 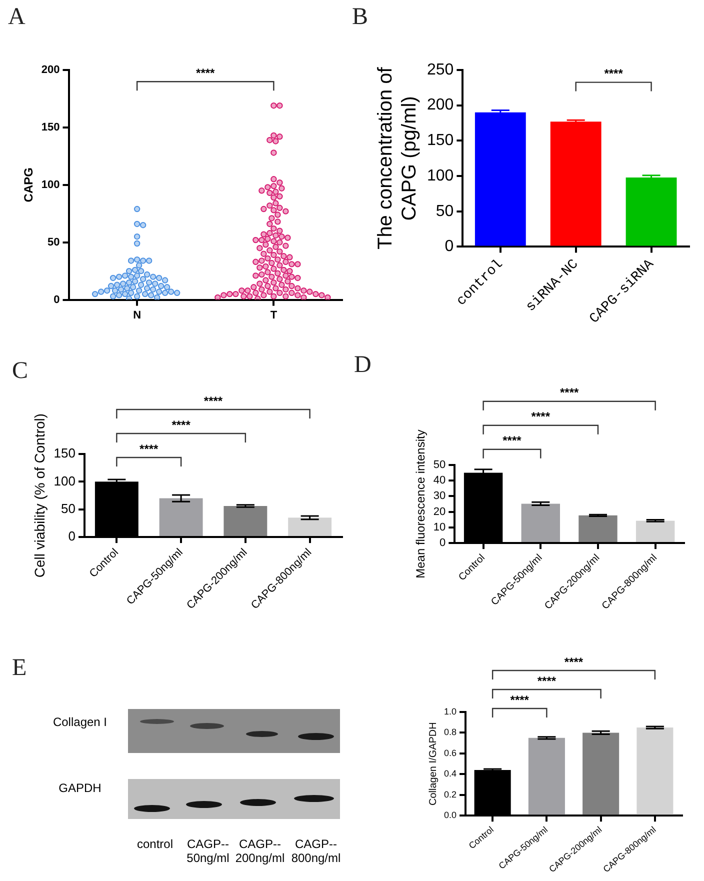 I want to click on text: CAGP-- 50ng/ml, so click(x=208, y=851).